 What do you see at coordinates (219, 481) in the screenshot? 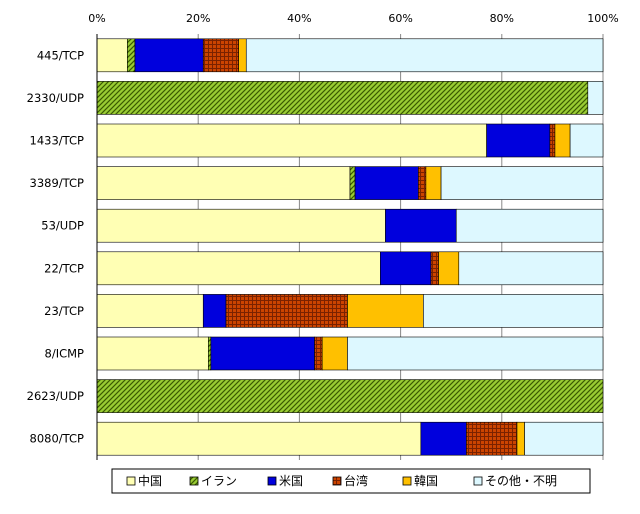
I see `legend-label: イラン` at bounding box center [219, 481].